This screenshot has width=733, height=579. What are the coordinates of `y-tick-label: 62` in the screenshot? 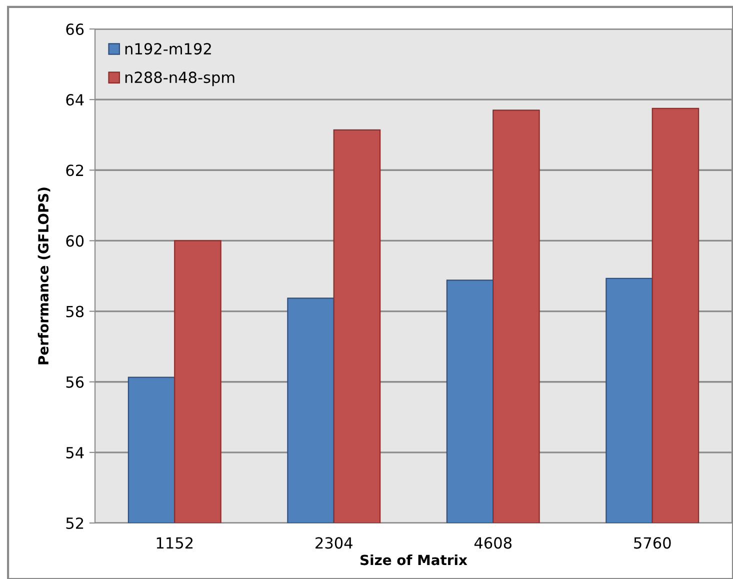 It's located at (75, 170).